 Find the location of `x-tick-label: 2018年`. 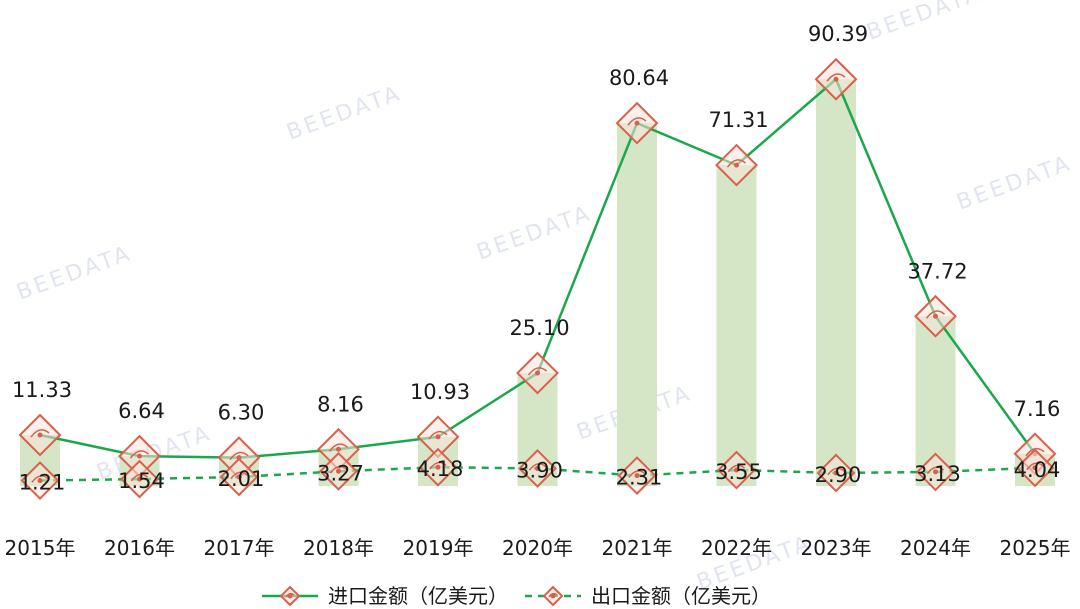

x-tick-label: 2018年 is located at coordinates (338, 548).